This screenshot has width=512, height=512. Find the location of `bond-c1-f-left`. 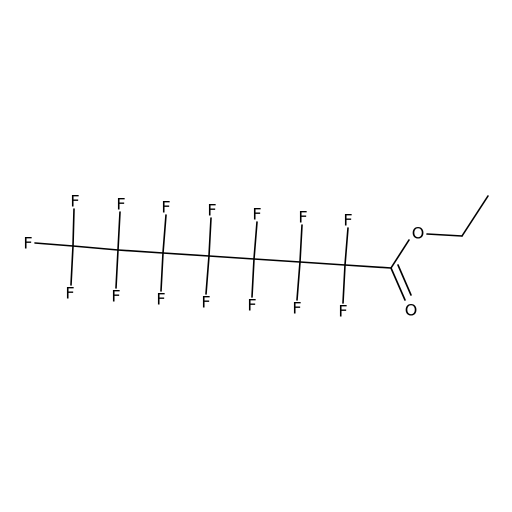

bond-c1-f-left is located at coordinates (54, 244).